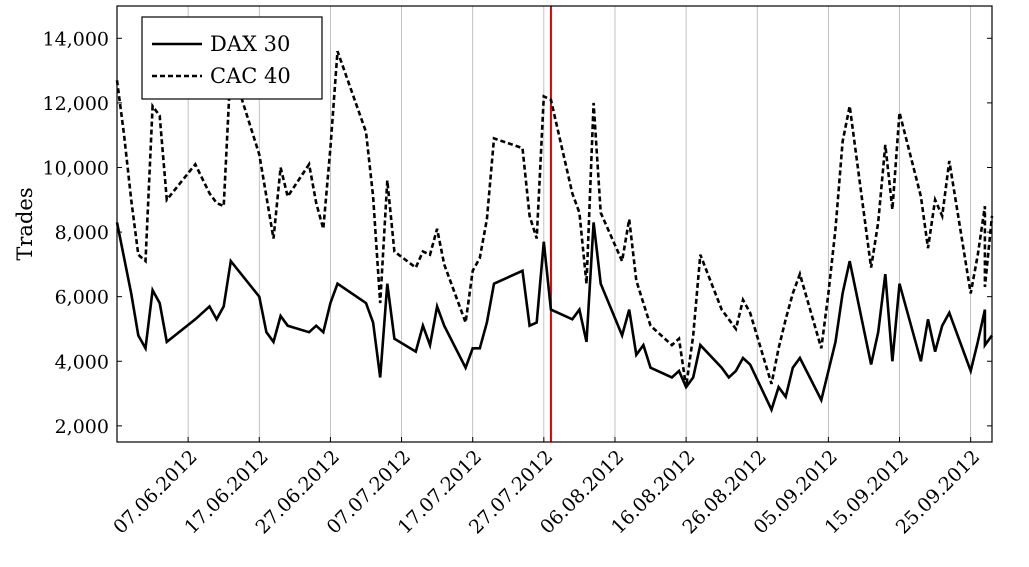 This screenshot has width=1029, height=567. What do you see at coordinates (250, 76) in the screenshot?
I see `legend-label-cac: CAC 40` at bounding box center [250, 76].